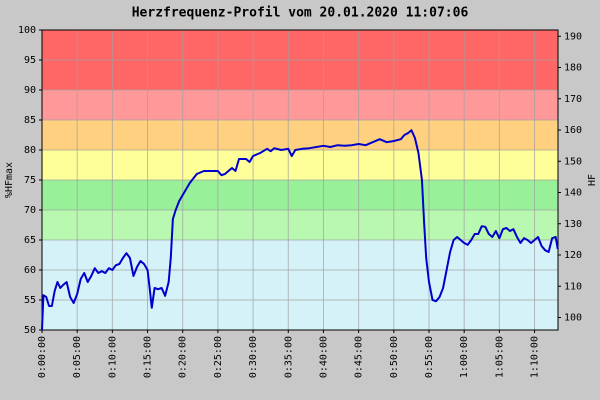 This screenshot has width=600, height=400. Describe the element at coordinates (573, 36) in the screenshot. I see `y2-tick-label: 190` at that location.